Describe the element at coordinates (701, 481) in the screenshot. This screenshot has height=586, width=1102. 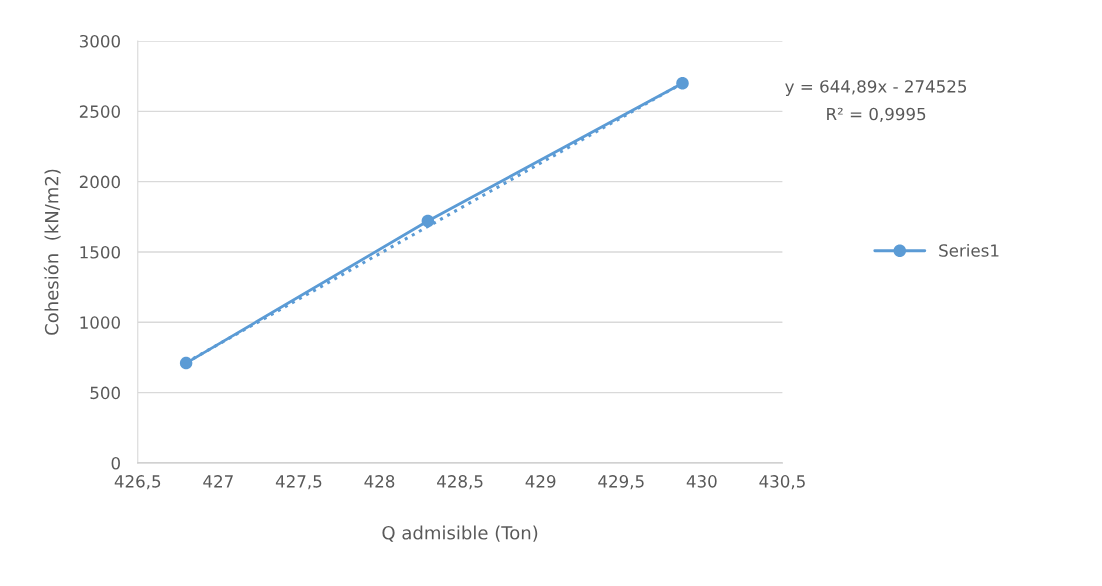
I see `x-tick-label: 430` at that location.